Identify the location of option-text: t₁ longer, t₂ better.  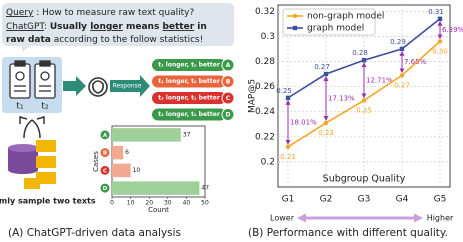
(189, 81).